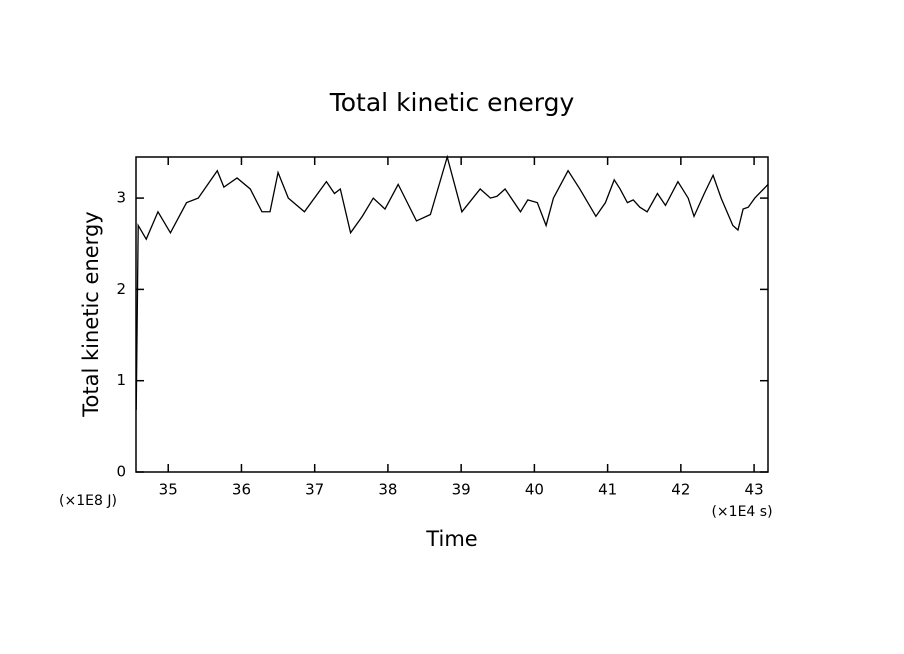  What do you see at coordinates (314, 490) in the screenshot?
I see `x-tick-label: 37` at bounding box center [314, 490].